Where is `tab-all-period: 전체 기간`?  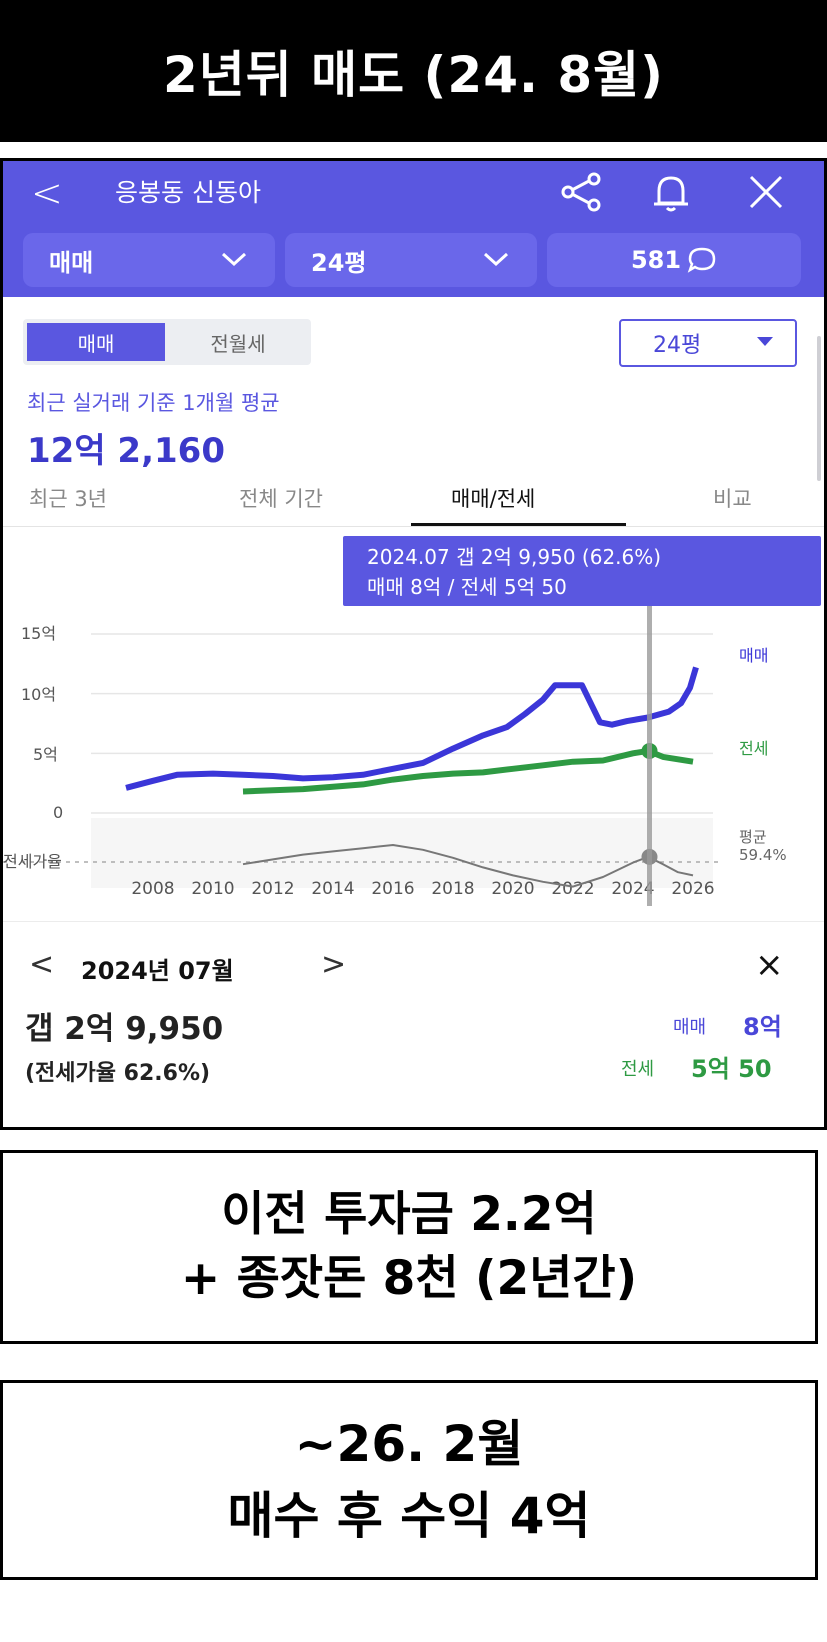 tab-all-period: 전체 기간 is located at coordinates (281, 499).